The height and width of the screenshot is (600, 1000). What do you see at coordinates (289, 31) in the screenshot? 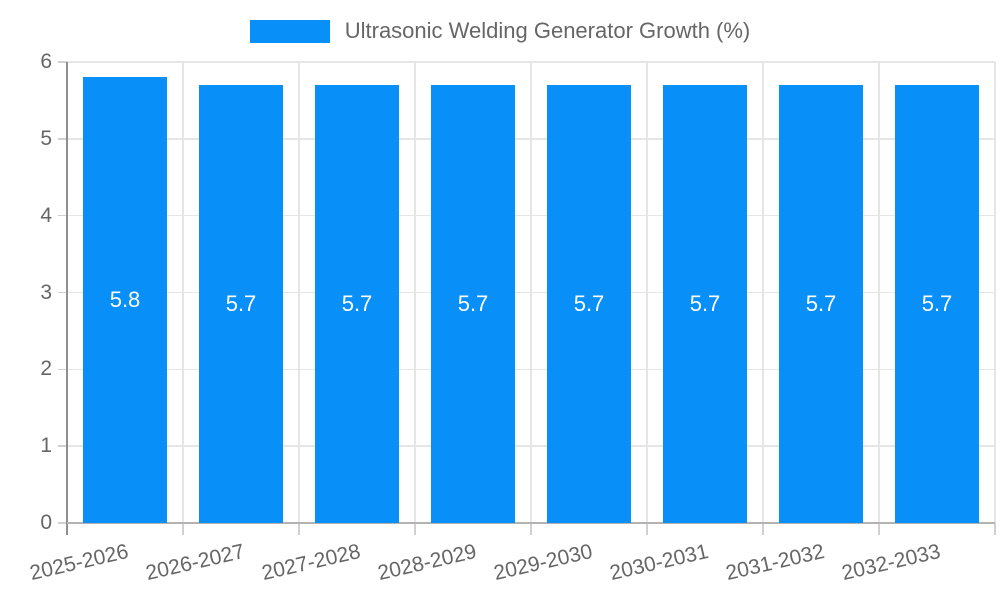
I see `legend-swatch-icon` at bounding box center [289, 31].